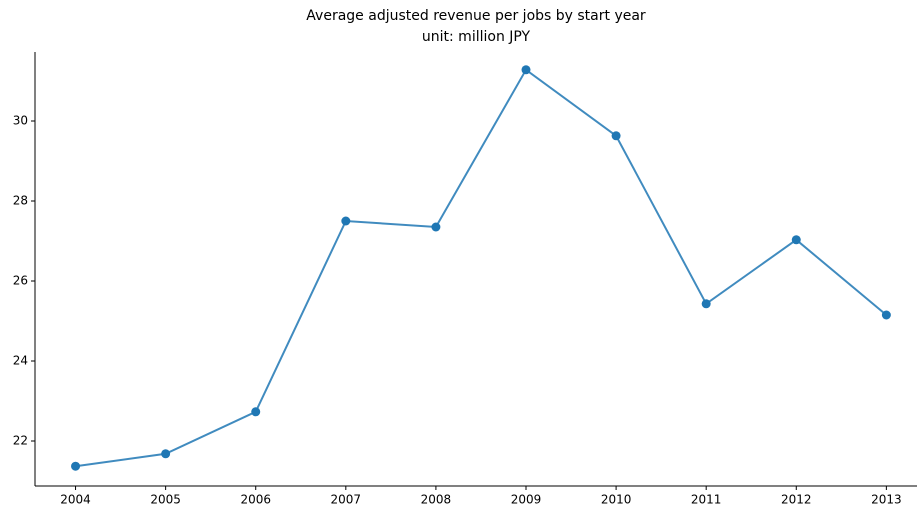  What do you see at coordinates (706, 500) in the screenshot?
I see `x-tick-label: 2011` at bounding box center [706, 500].